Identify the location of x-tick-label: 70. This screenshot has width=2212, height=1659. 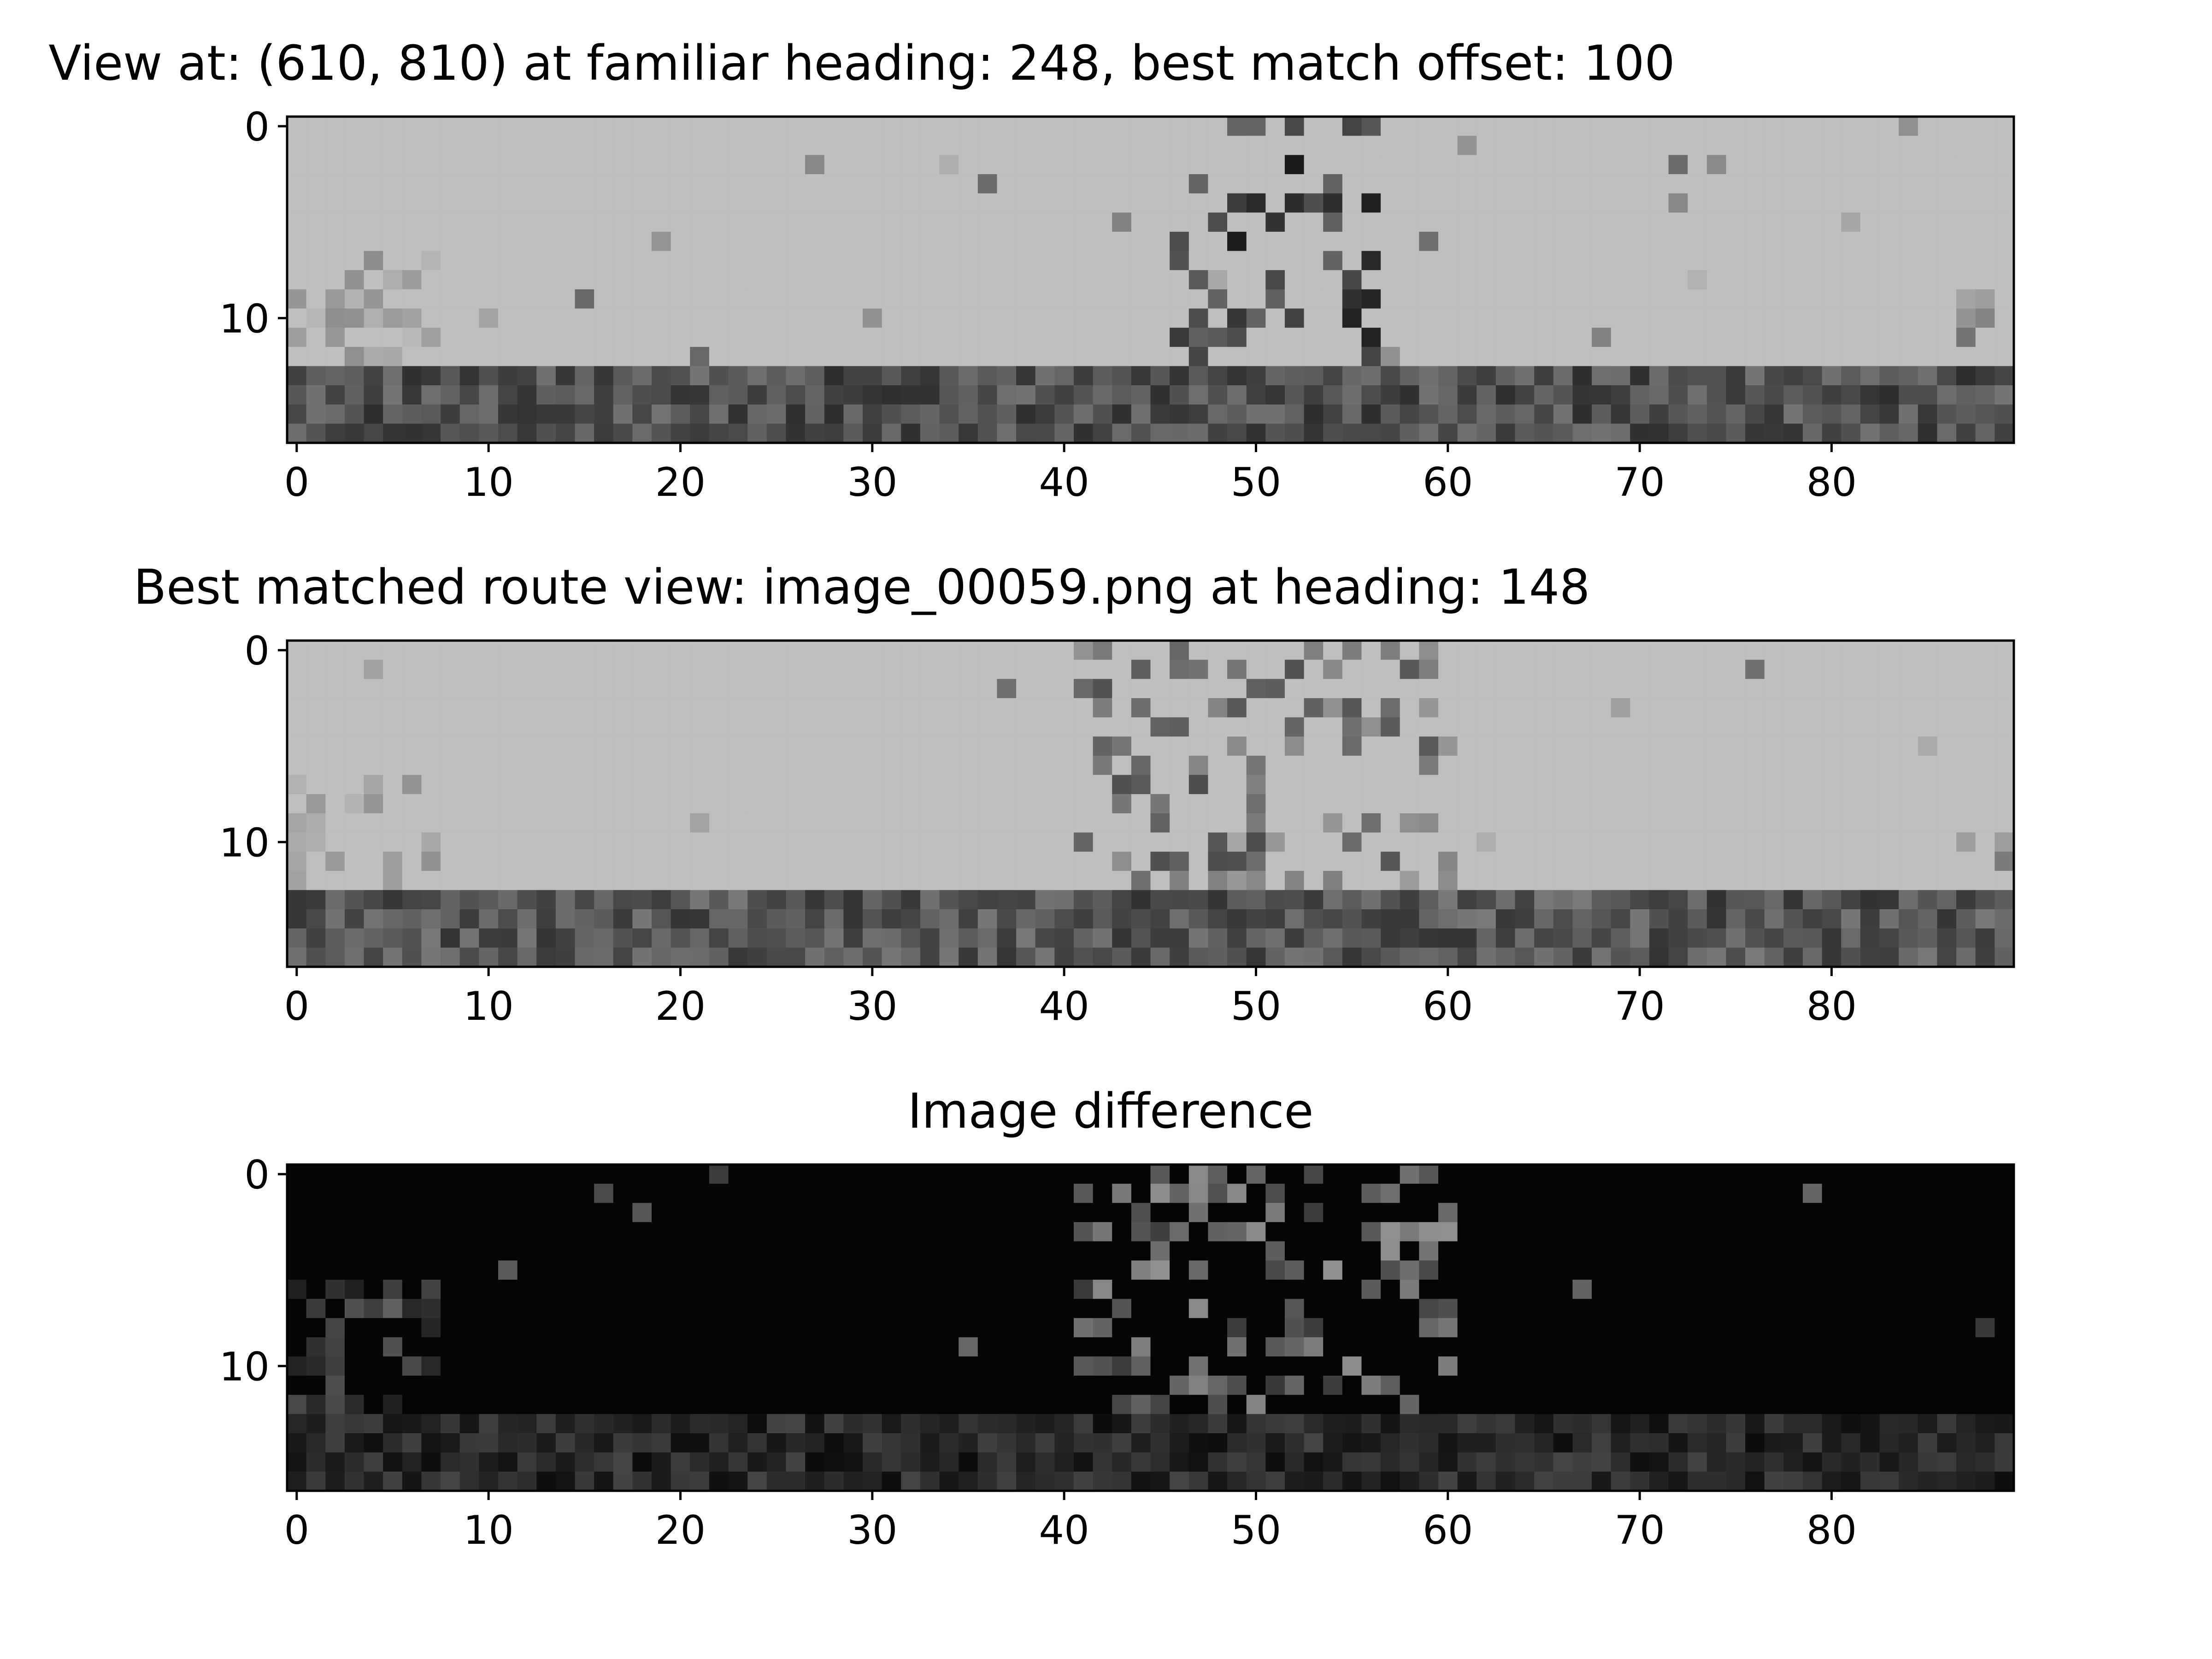
(1639, 1530).